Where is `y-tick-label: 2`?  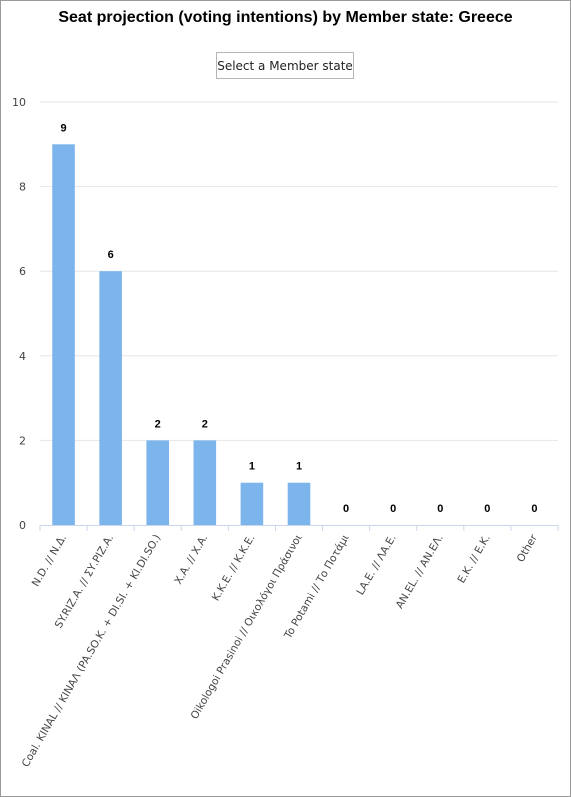
y-tick-label: 2 is located at coordinates (22, 440).